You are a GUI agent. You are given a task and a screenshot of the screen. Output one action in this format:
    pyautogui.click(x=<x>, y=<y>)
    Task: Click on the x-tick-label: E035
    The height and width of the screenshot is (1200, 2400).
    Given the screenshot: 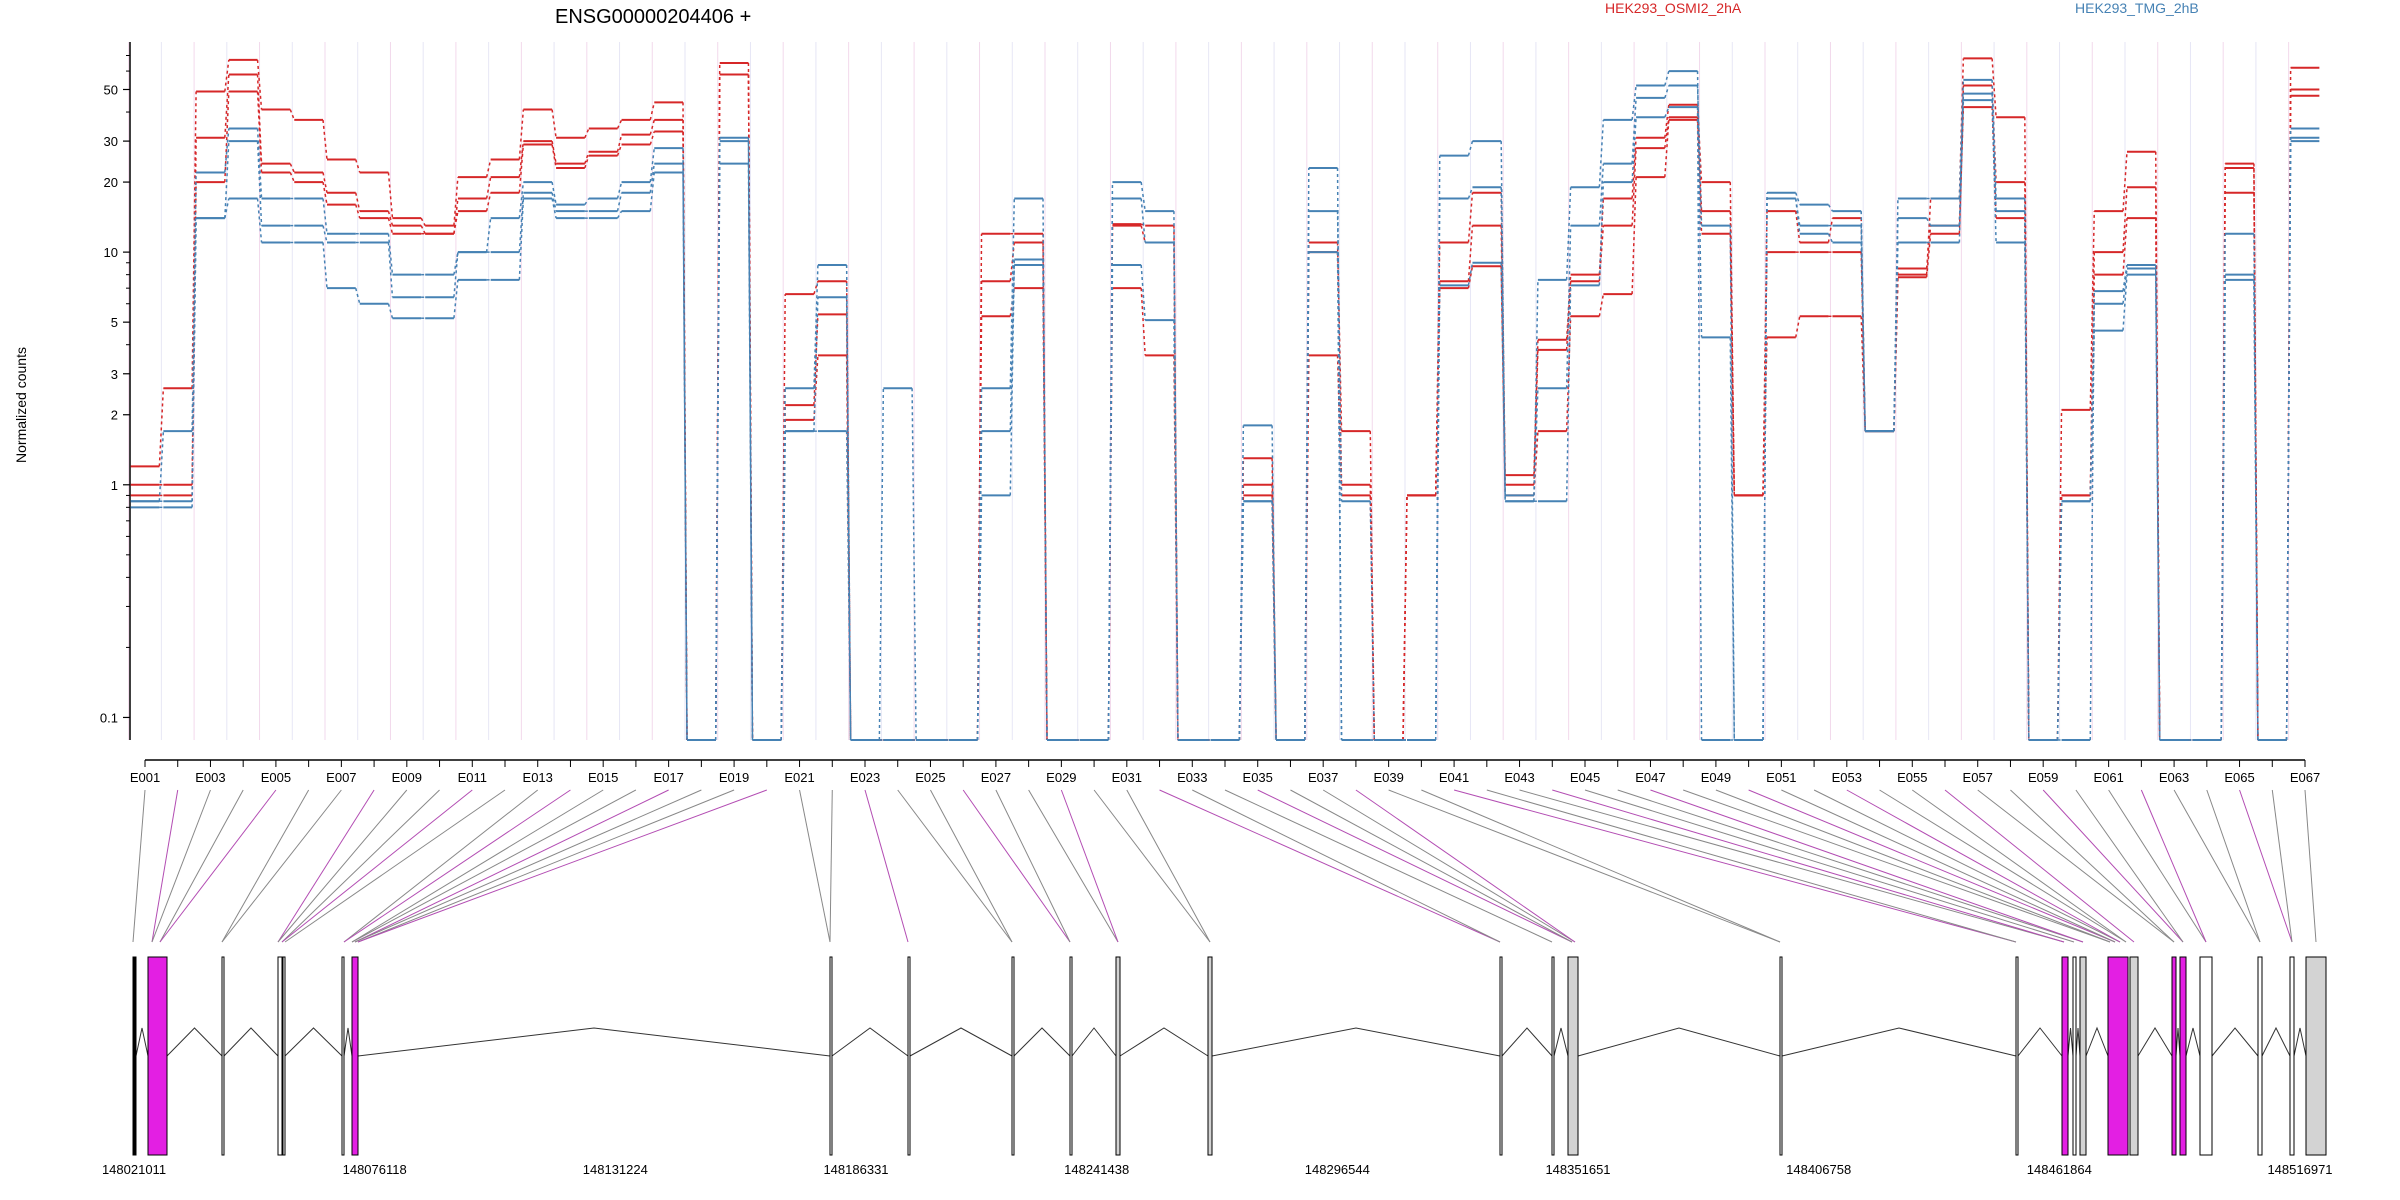 What is the action you would take?
    pyautogui.click(x=1258, y=777)
    